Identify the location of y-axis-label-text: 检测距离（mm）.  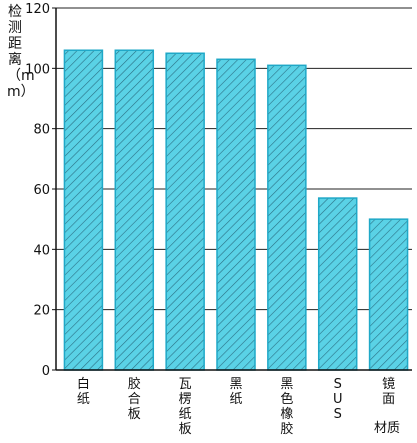
(15, 52).